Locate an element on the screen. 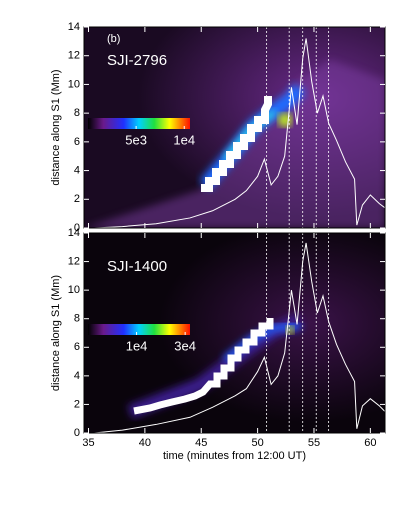 The width and height of the screenshot is (409, 517). x-axis-label: time (minutes from 12:00 UT) is located at coordinates (234, 456).